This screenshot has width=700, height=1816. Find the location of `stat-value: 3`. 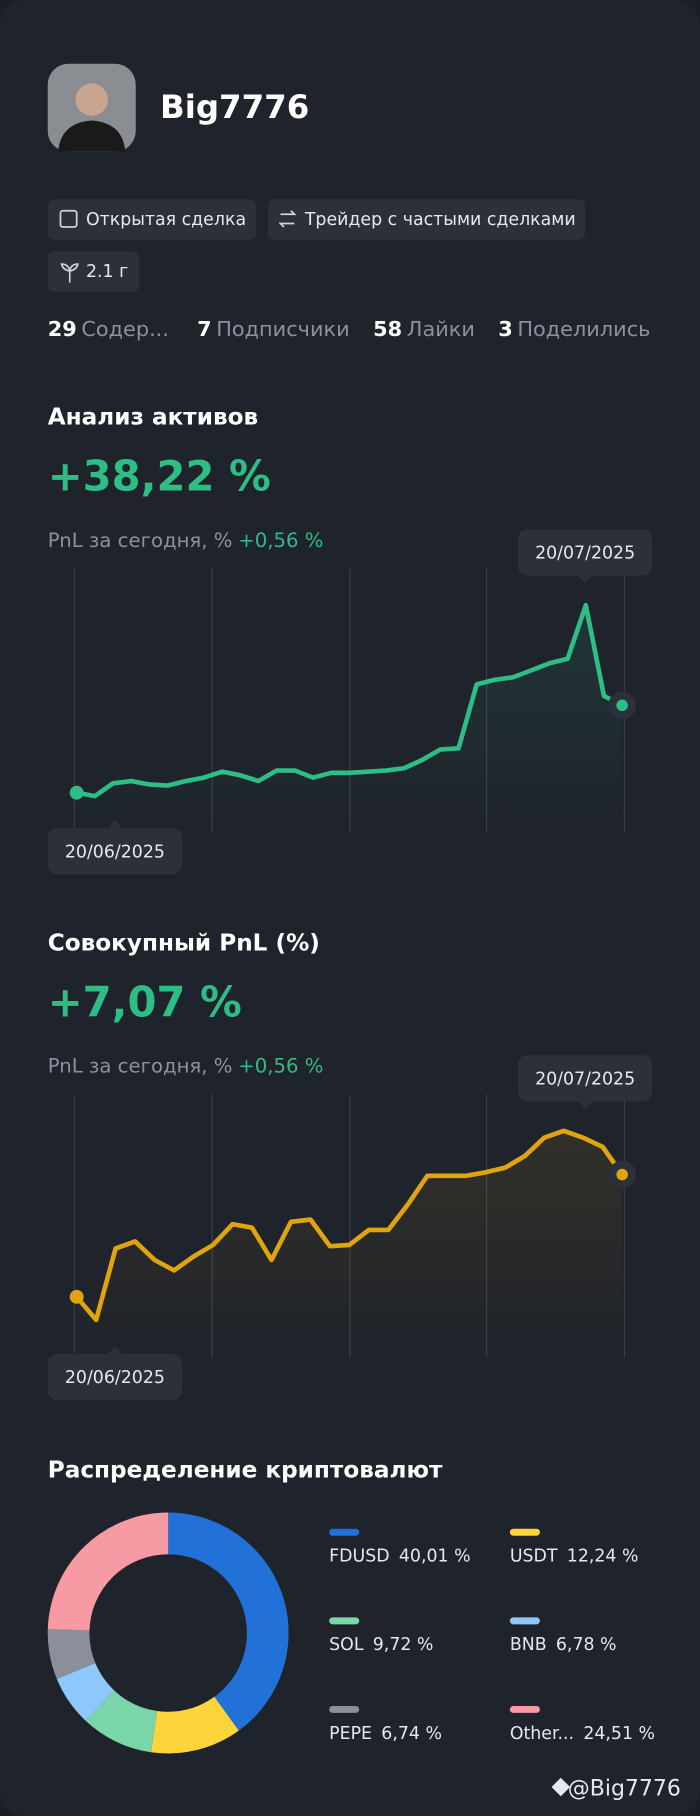

stat-value: 3 is located at coordinates (505, 329).